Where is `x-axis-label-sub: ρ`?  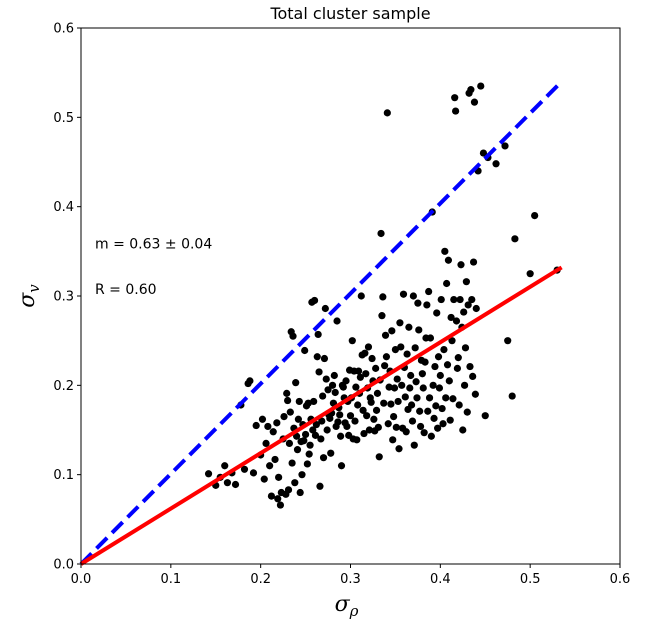 x-axis-label-sub: ρ is located at coordinates (354, 611).